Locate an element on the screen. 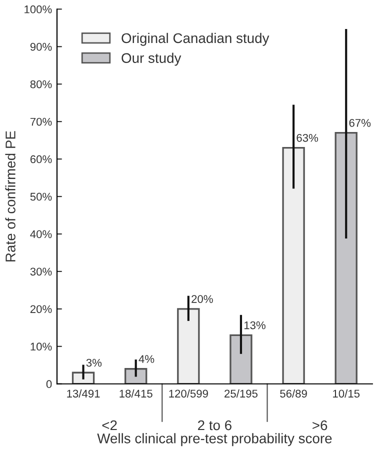 The width and height of the screenshot is (380, 457). y-tick-label: 50% is located at coordinates (41, 196).